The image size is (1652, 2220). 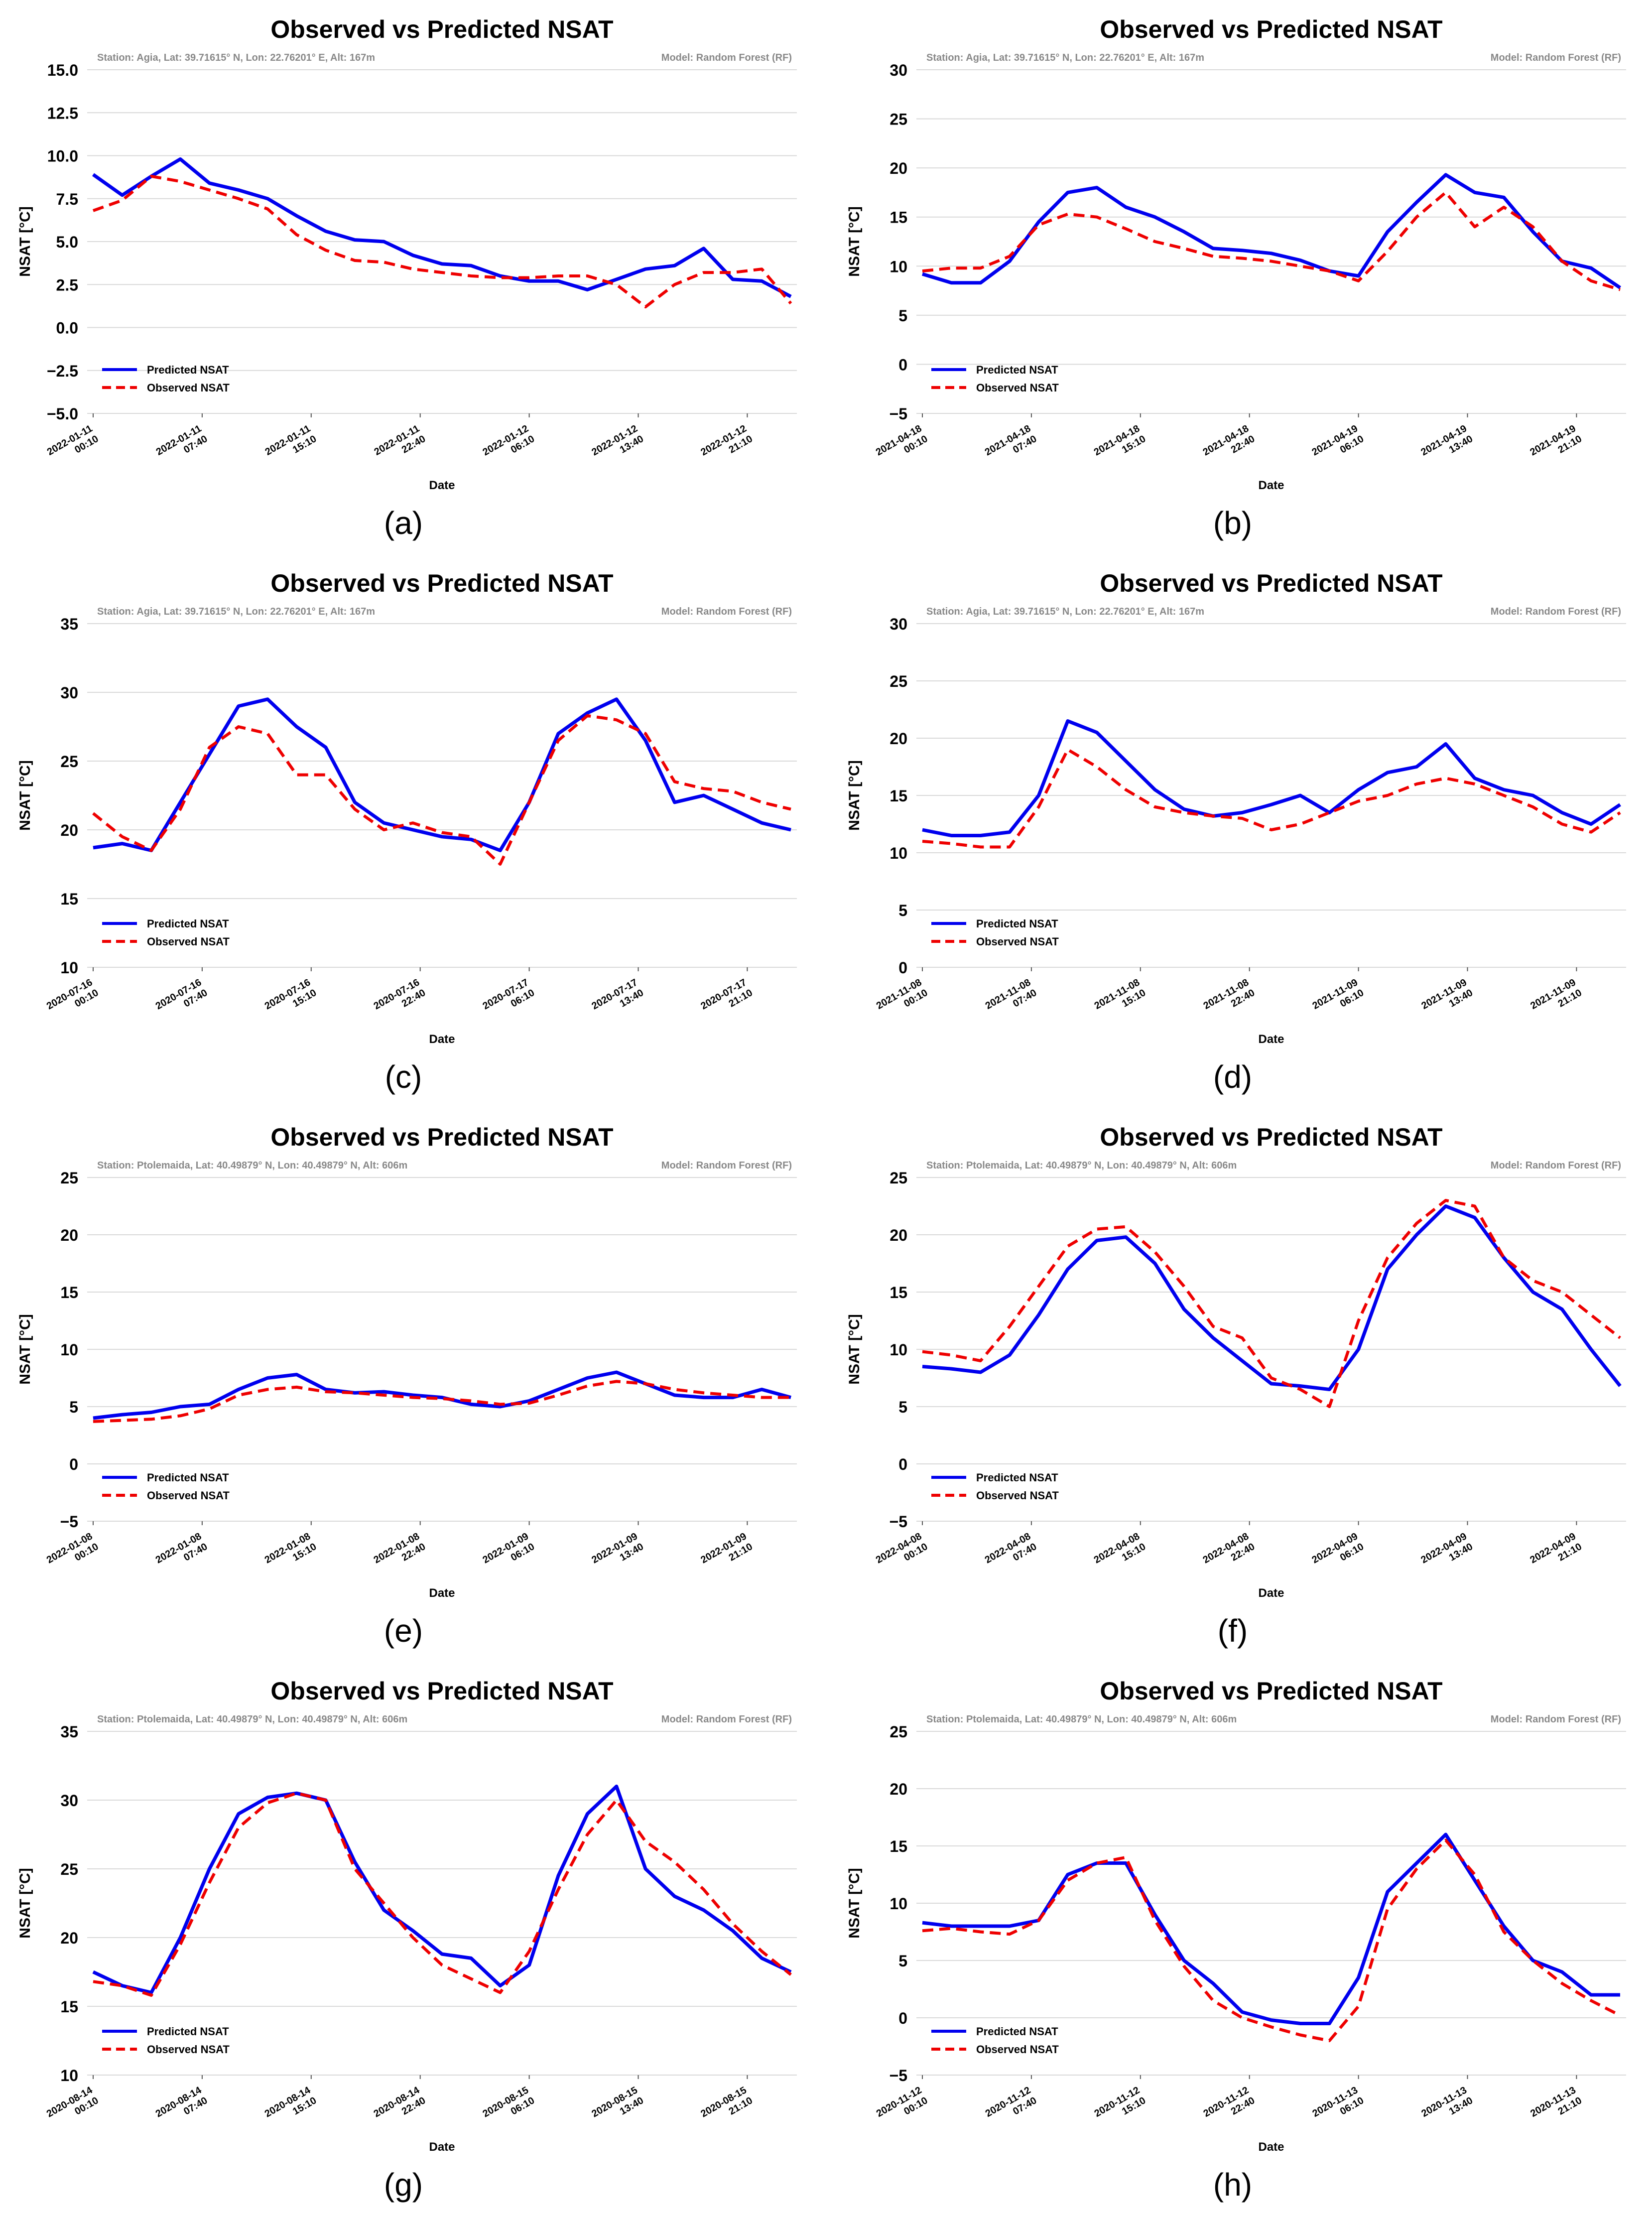 I want to click on panel-caption: (c), so click(x=404, y=1077).